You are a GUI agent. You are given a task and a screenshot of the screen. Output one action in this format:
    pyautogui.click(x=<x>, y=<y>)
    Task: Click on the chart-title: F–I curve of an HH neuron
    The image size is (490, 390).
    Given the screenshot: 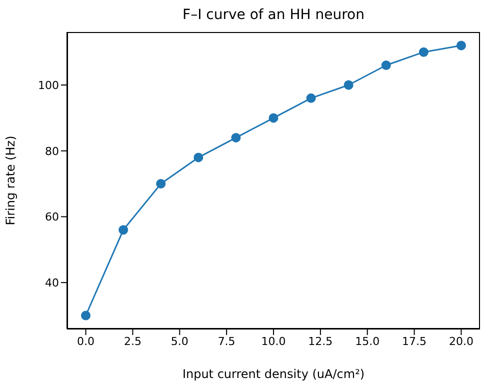 What is the action you would take?
    pyautogui.click(x=274, y=15)
    